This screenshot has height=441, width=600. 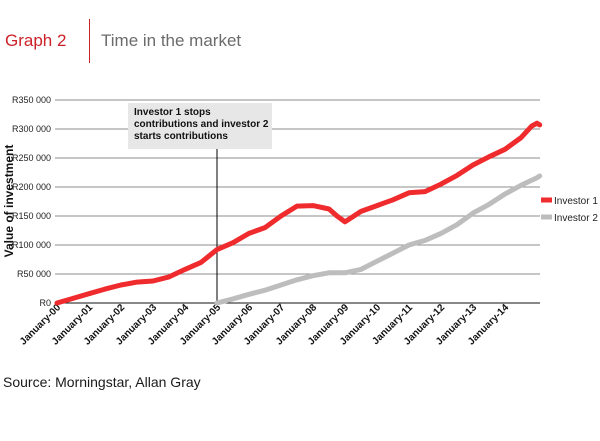 What do you see at coordinates (172, 112) in the screenshot?
I see `annotation-text: Investor 1 stops` at bounding box center [172, 112].